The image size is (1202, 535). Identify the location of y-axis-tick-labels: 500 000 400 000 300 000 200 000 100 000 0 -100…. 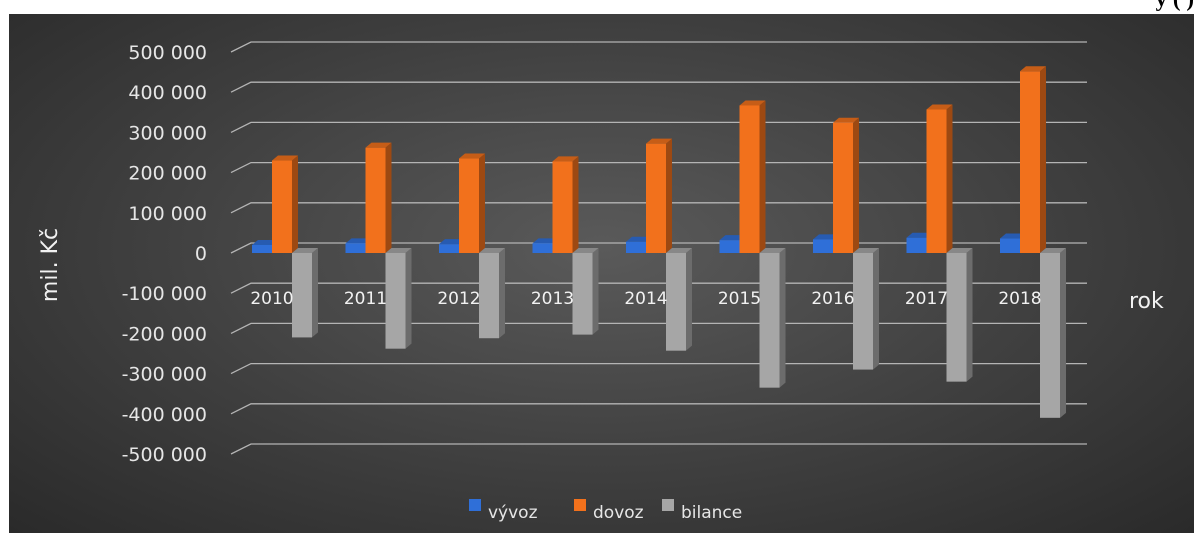
(164, 254).